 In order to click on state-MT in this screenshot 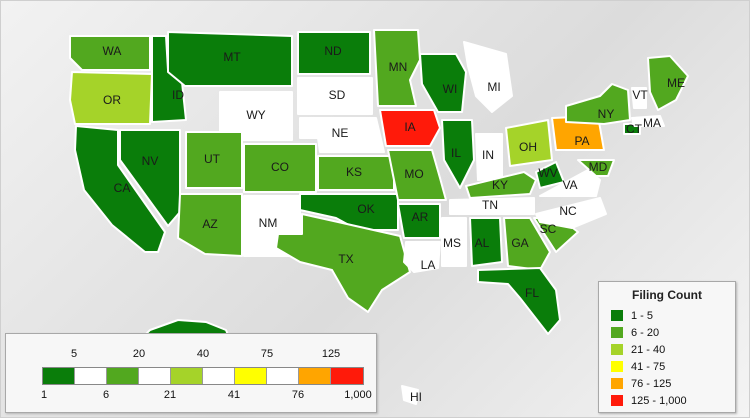, I will do `click(230, 59)`.